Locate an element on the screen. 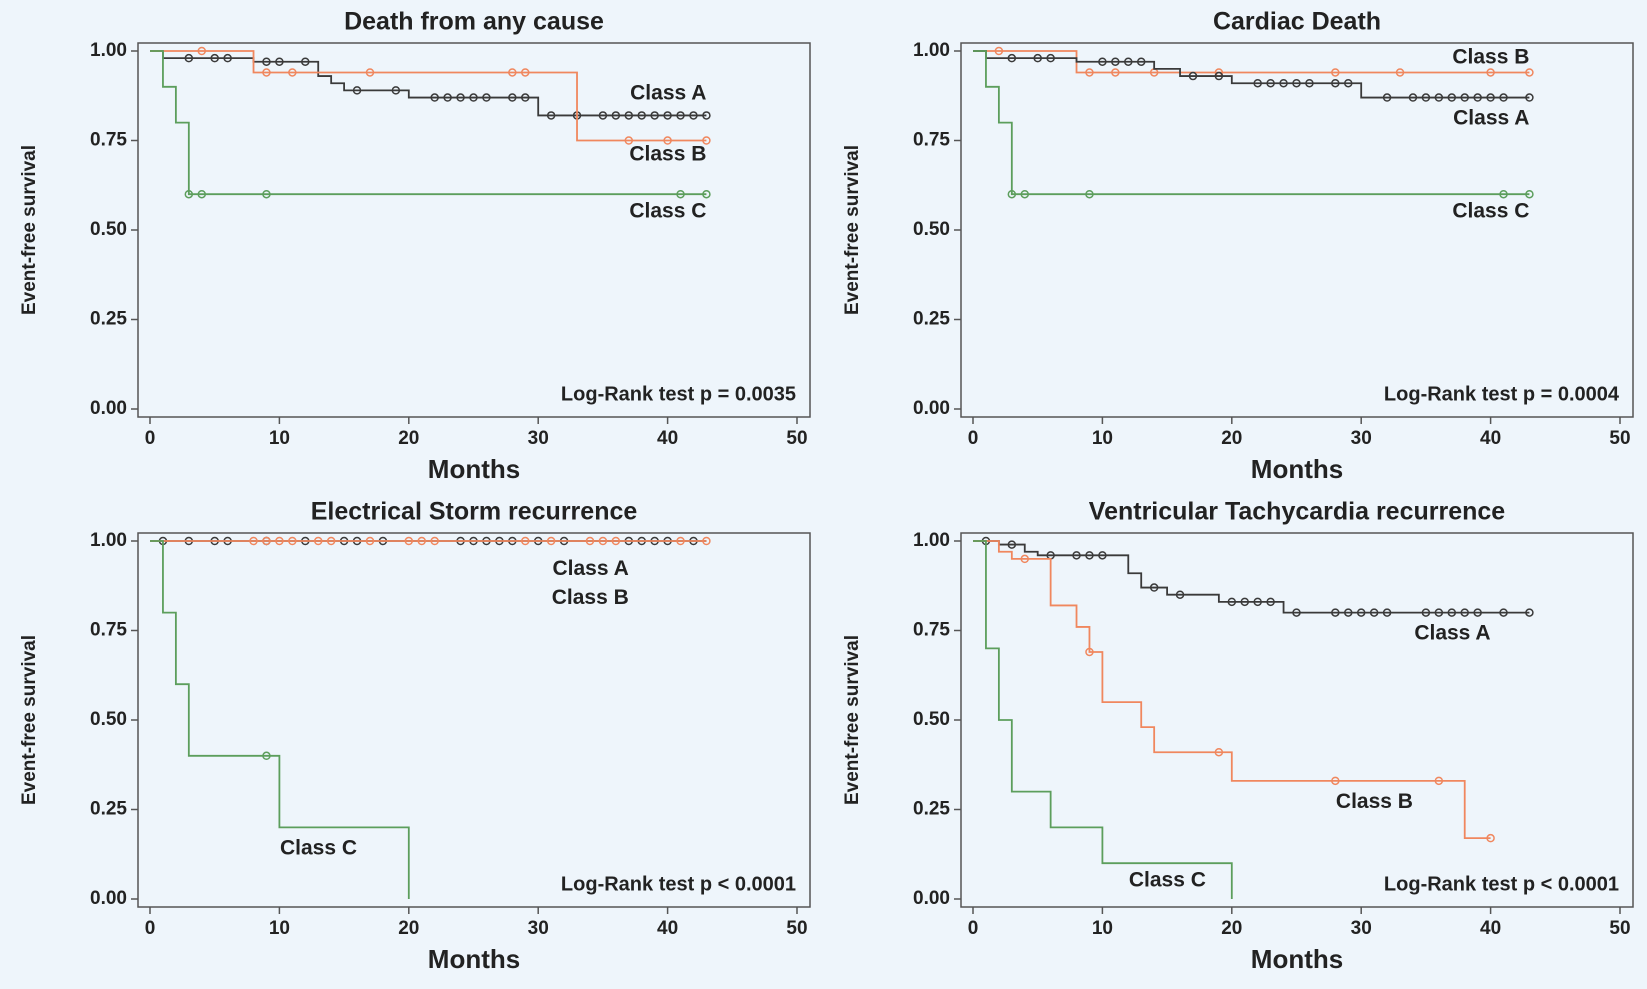  annotation: Log-Rank test p < 0.0001 is located at coordinates (678, 884).